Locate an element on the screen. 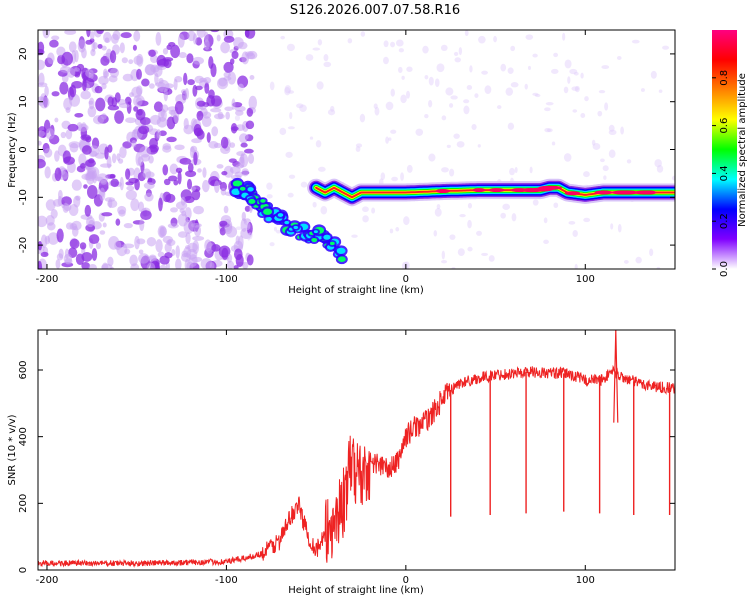 This screenshot has width=750, height=600. figure-title: S126.2026.007.07.58.R16 is located at coordinates (375, 10).